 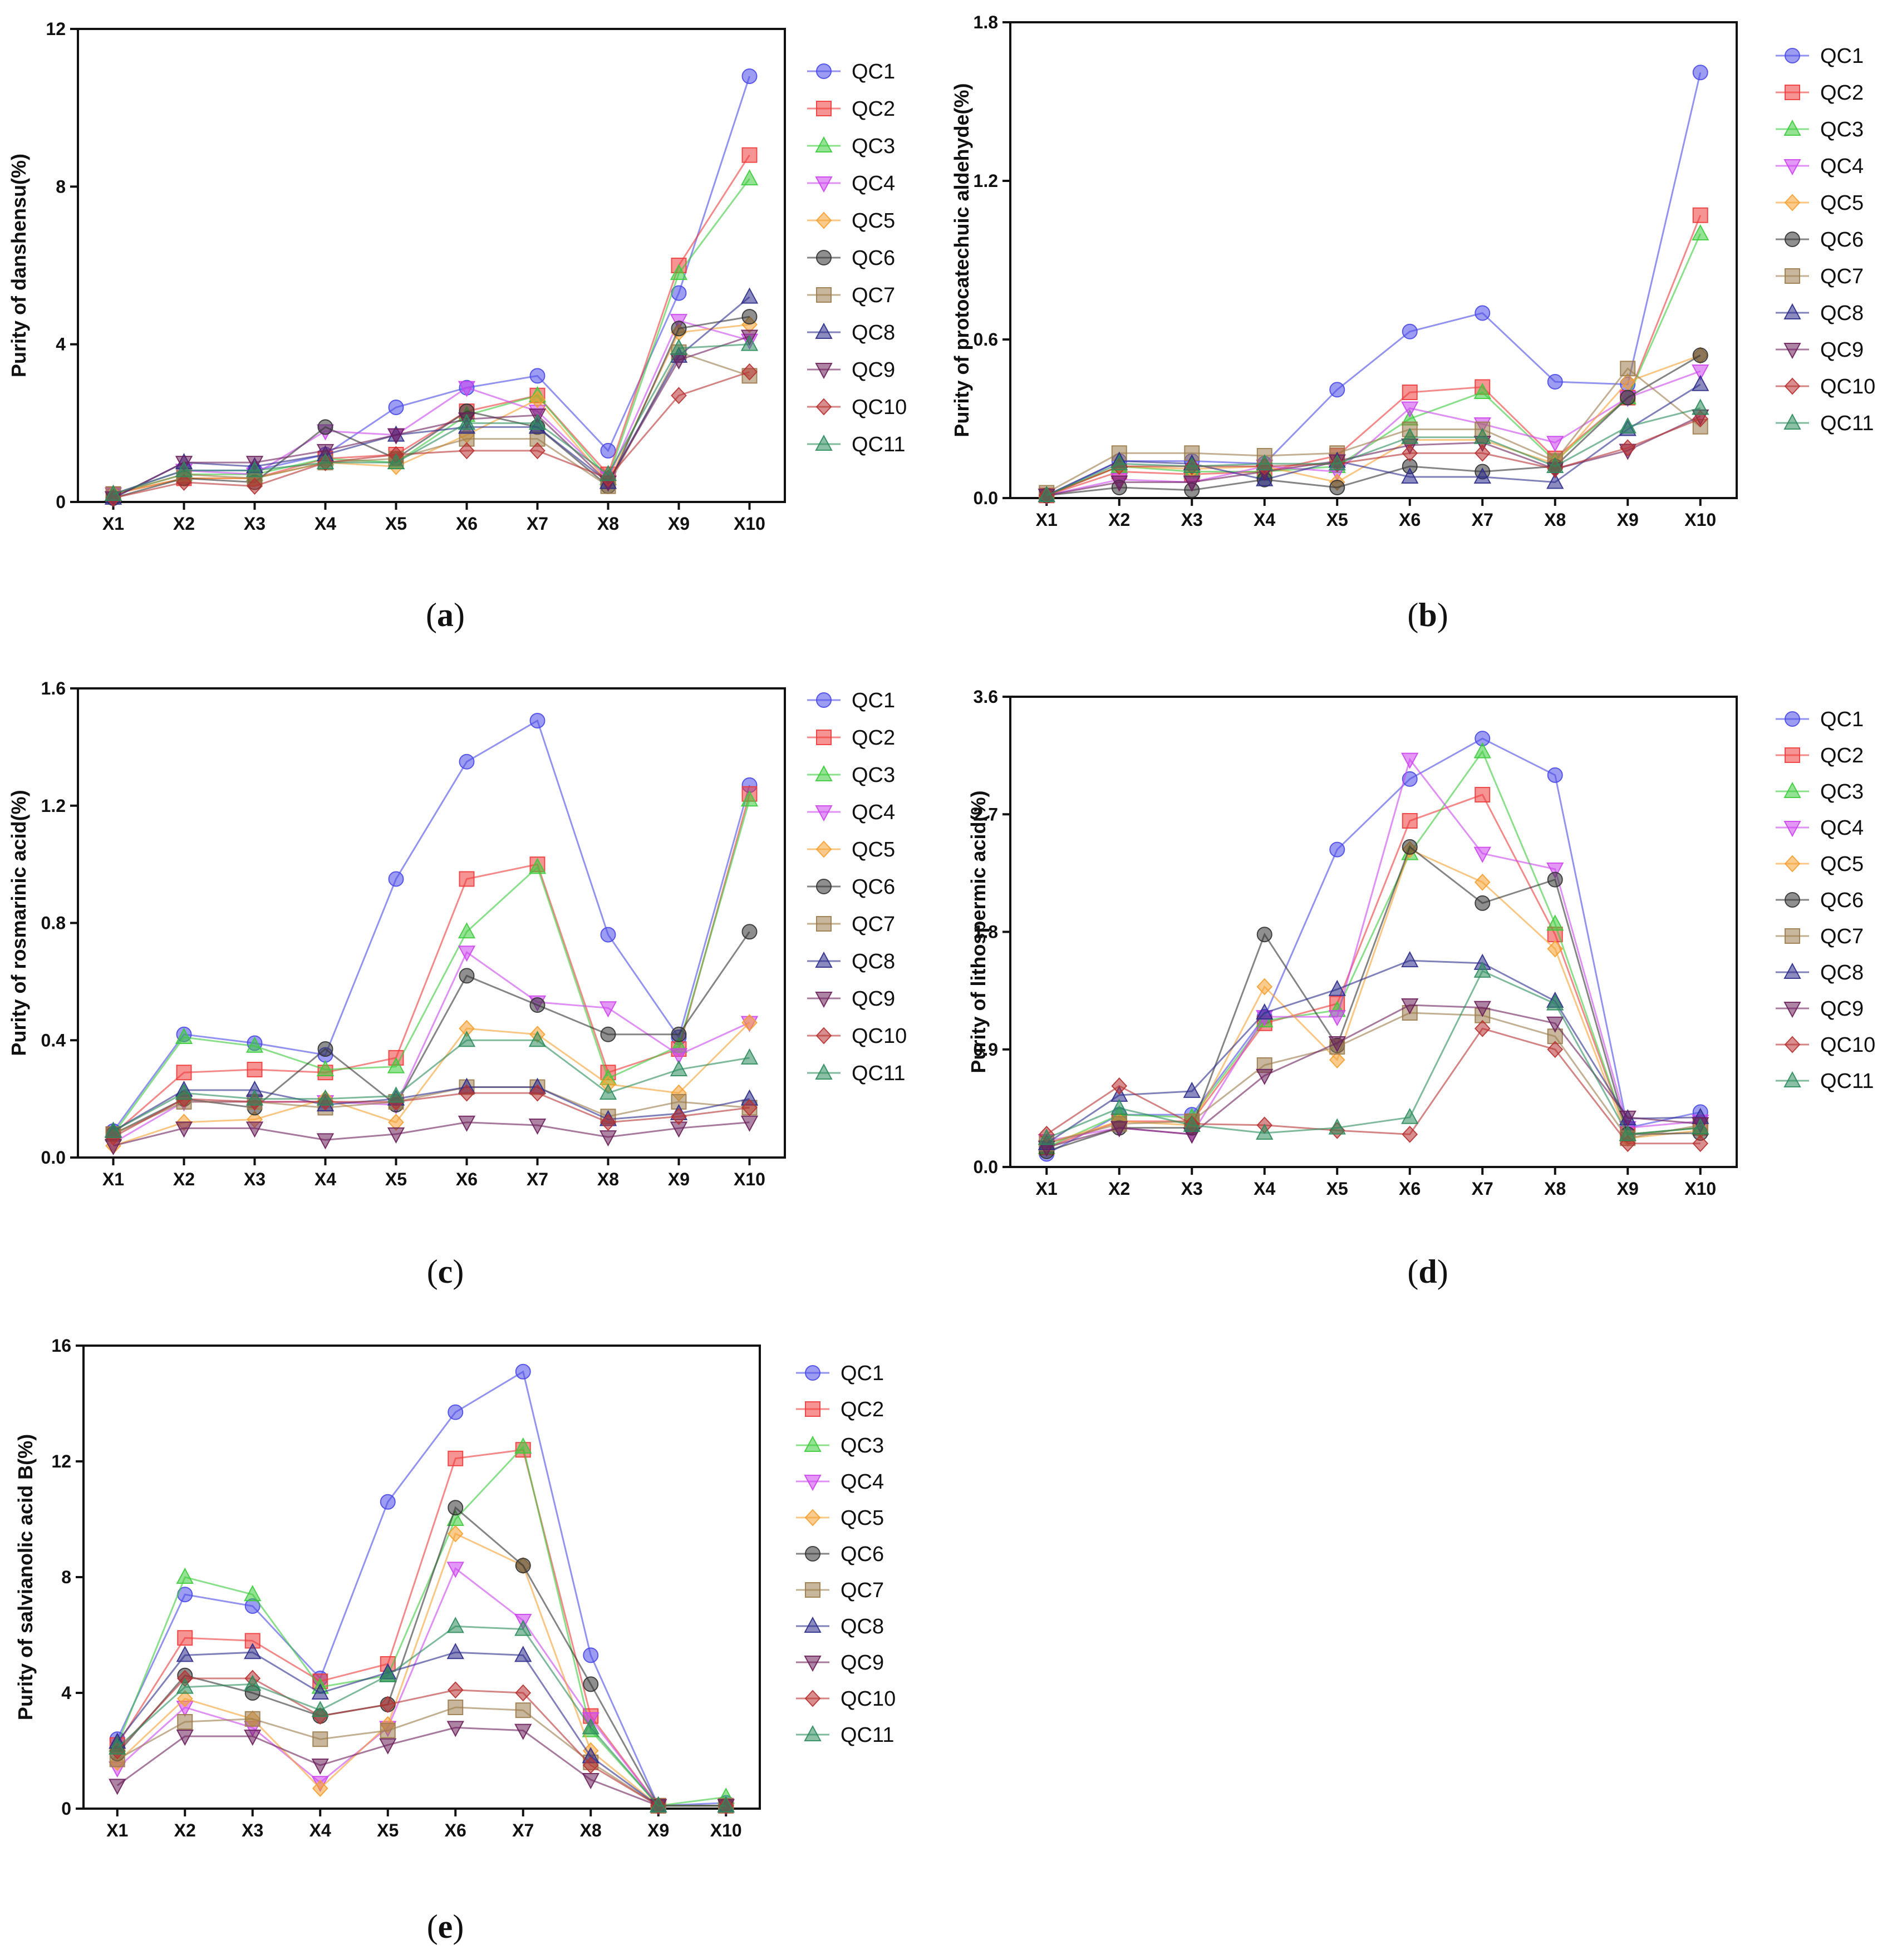 I want to click on series-qc2, so click(x=431, y=964).